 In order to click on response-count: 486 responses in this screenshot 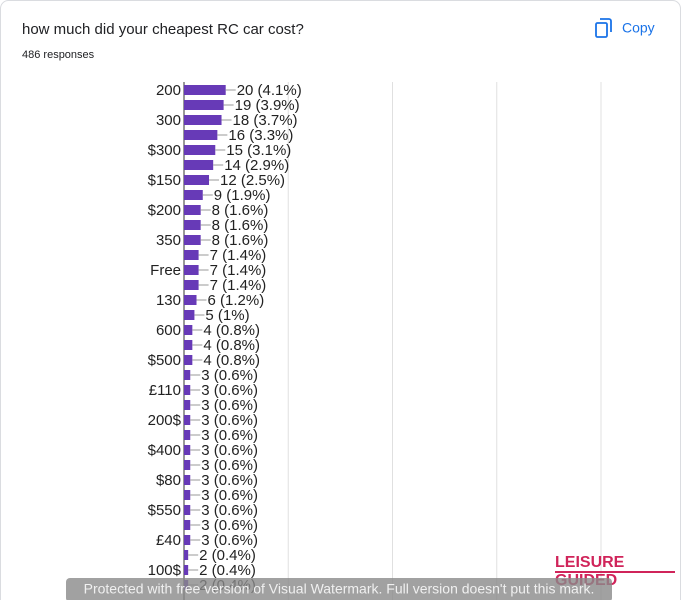, I will do `click(58, 55)`.